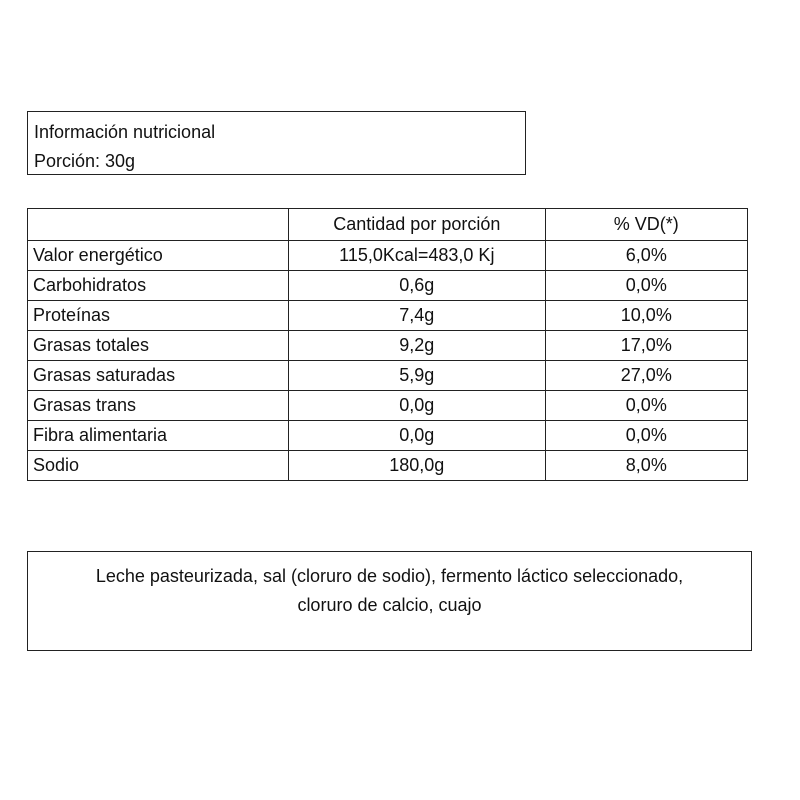 This screenshot has width=800, height=800. What do you see at coordinates (416, 465) in the screenshot?
I see `nutrient-amount: 180,0g` at bounding box center [416, 465].